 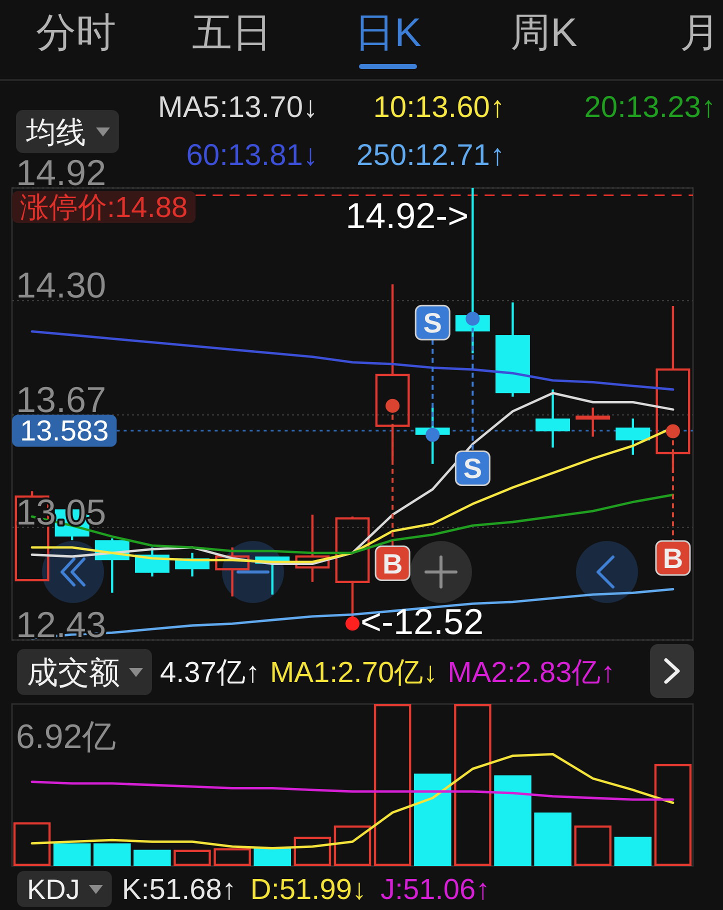 I want to click on ref-line-label: 涨停价:14.88, so click(x=104, y=207).